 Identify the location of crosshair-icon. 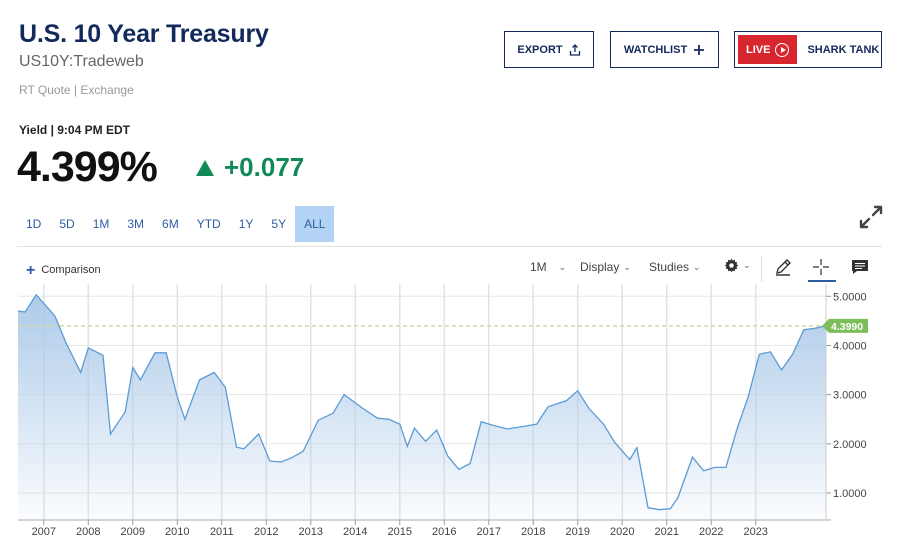
(821, 267).